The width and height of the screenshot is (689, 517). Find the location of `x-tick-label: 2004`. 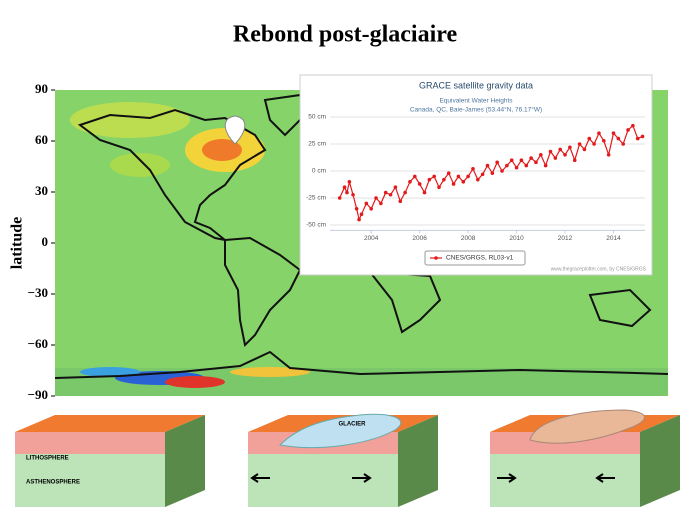

x-tick-label: 2004 is located at coordinates (371, 238).